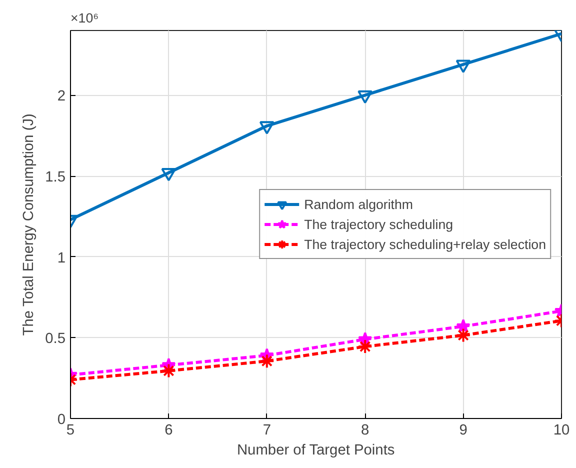  What do you see at coordinates (561, 430) in the screenshot?
I see `x-tick-label: 10` at bounding box center [561, 430].